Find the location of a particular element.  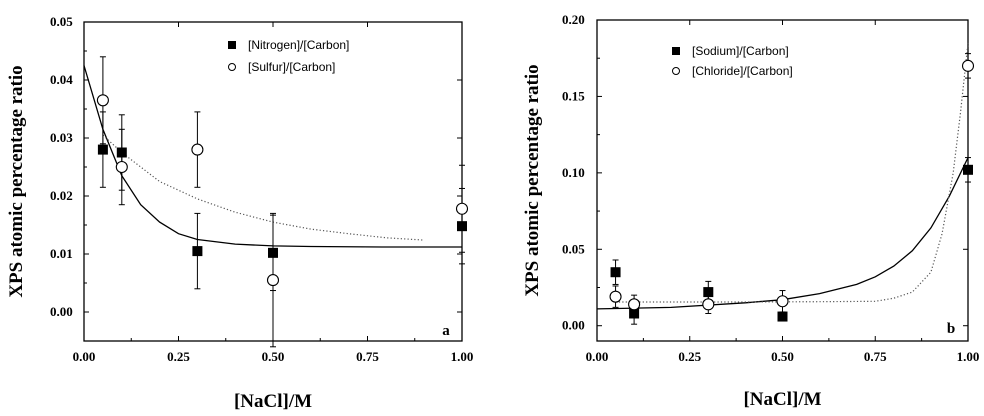

fit-line-sulfurcarbon is located at coordinates (263, 187).